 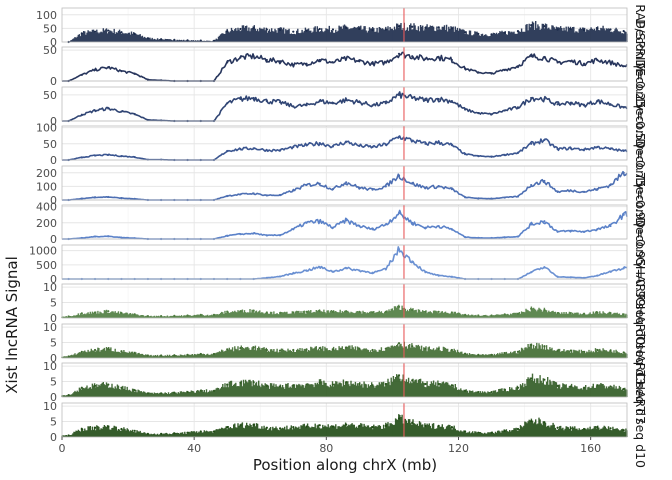 What do you see at coordinates (640, 142) in the screenshot?
I see `facet-strip-label: Decon γ=0.75` at bounding box center [640, 142].